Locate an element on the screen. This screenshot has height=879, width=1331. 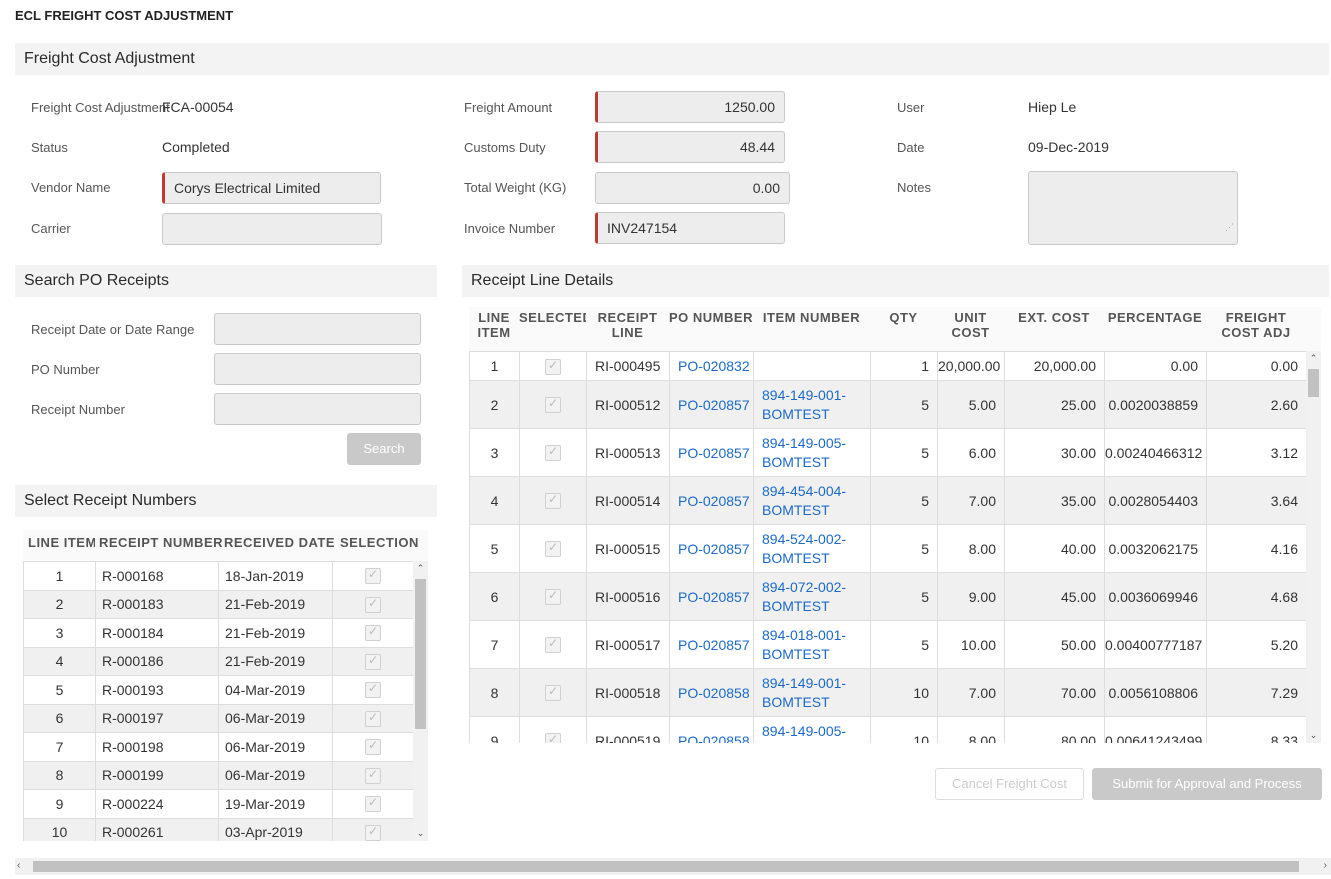
vendor-name-field: Corys Electrical Limited is located at coordinates (271, 188).